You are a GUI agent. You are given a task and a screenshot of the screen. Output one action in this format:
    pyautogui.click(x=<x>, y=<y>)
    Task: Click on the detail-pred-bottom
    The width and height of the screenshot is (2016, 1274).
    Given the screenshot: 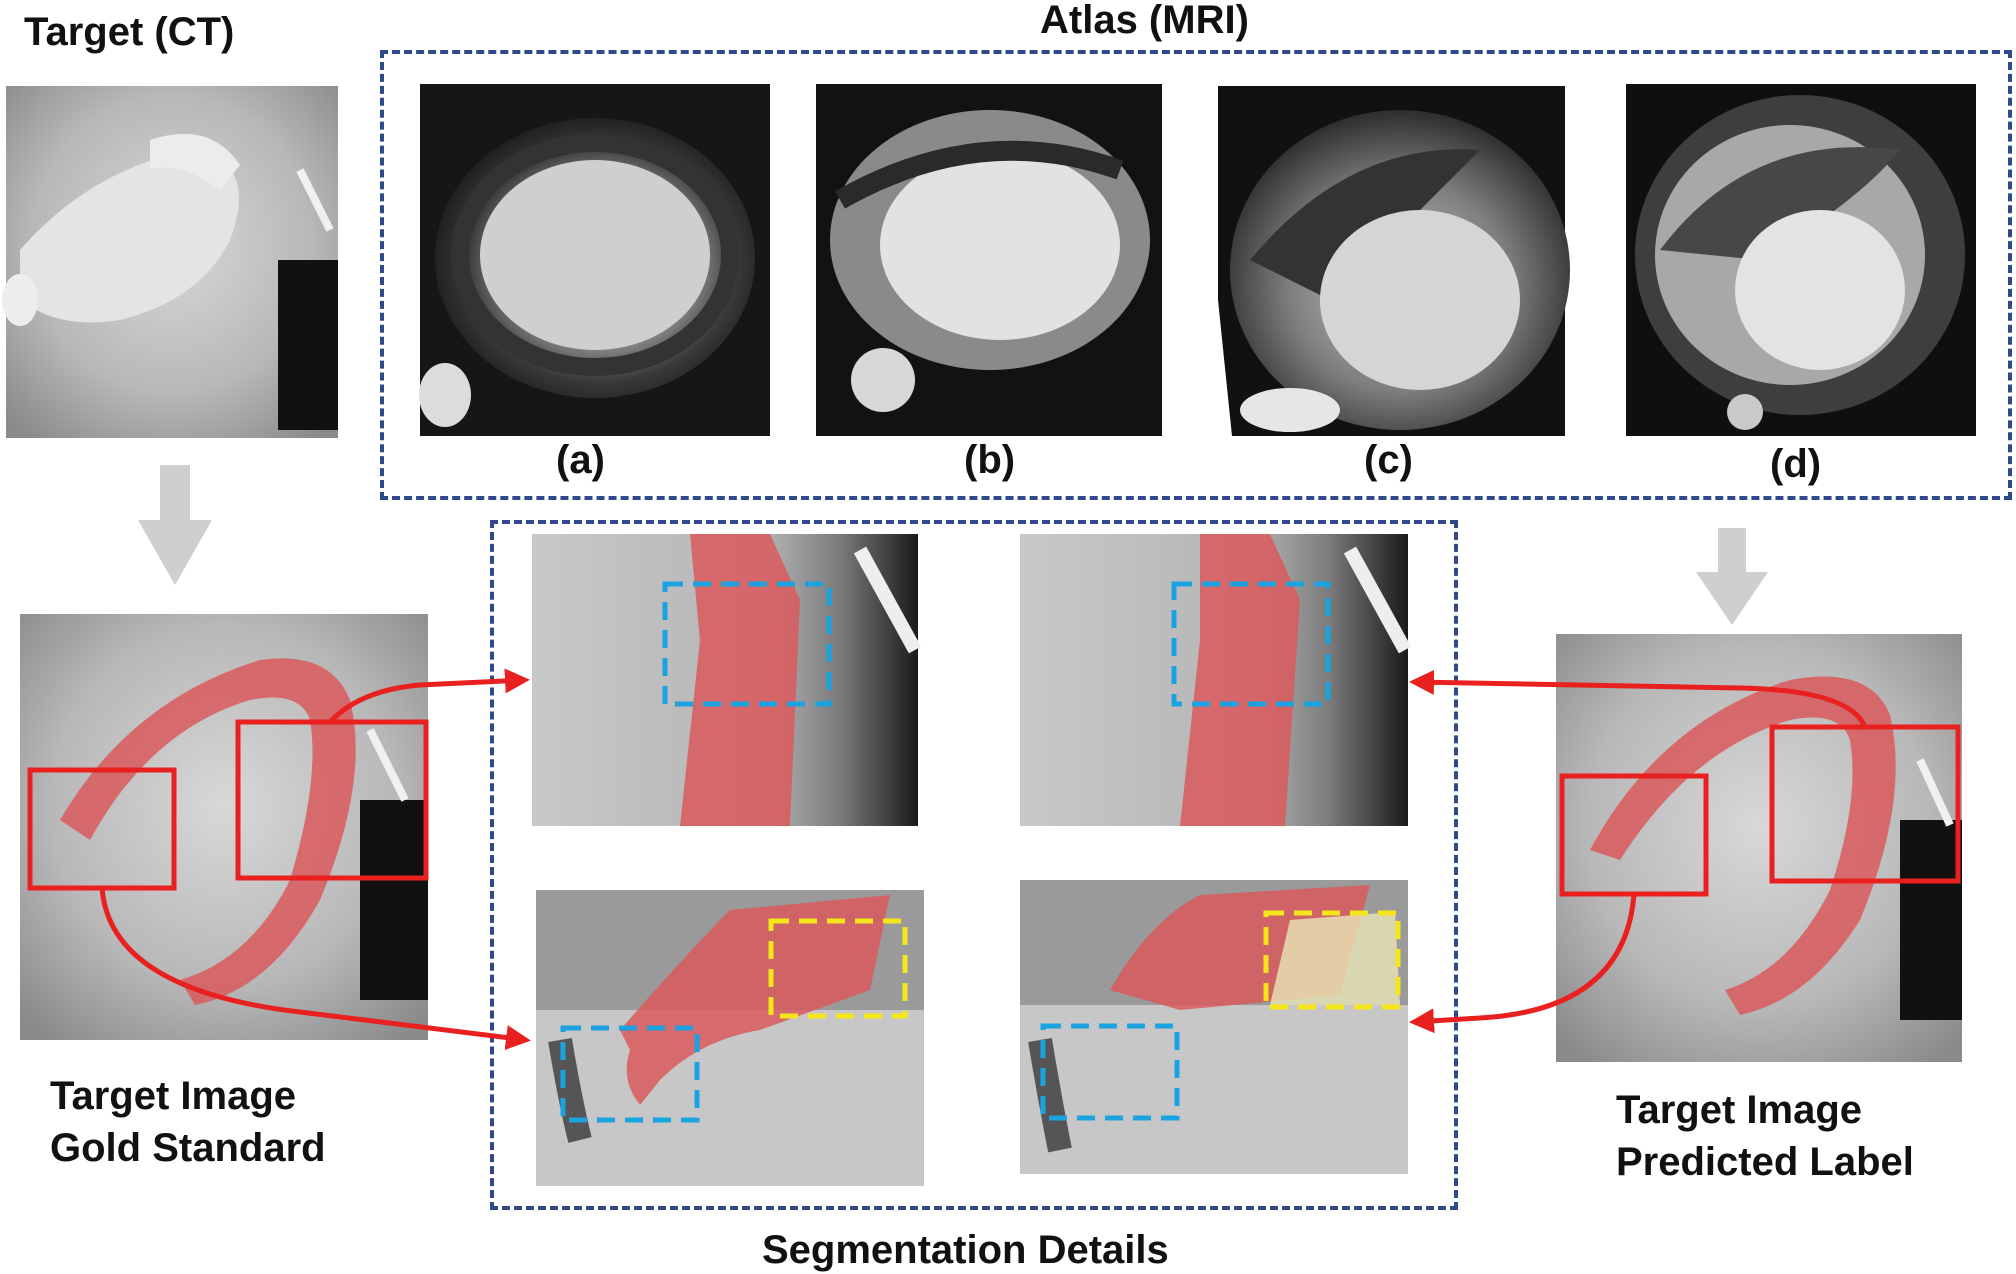 What is the action you would take?
    pyautogui.click(x=1214, y=1027)
    